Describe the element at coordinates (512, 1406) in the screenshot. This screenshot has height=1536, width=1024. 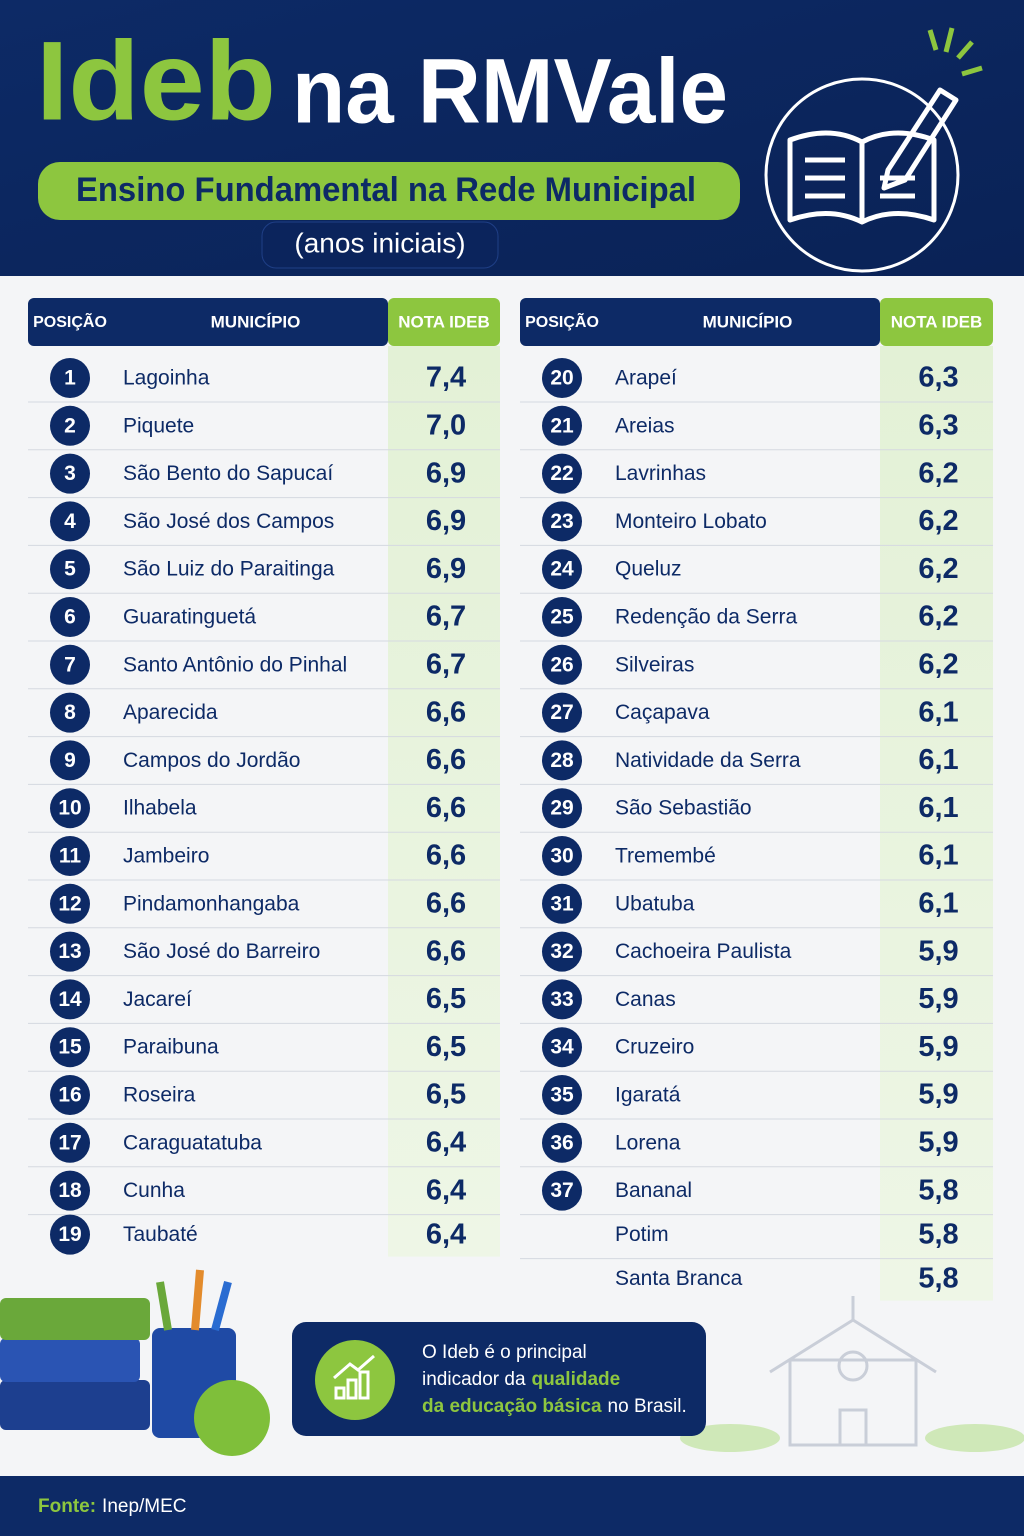
I see `note-highlight: da educação básica` at that location.